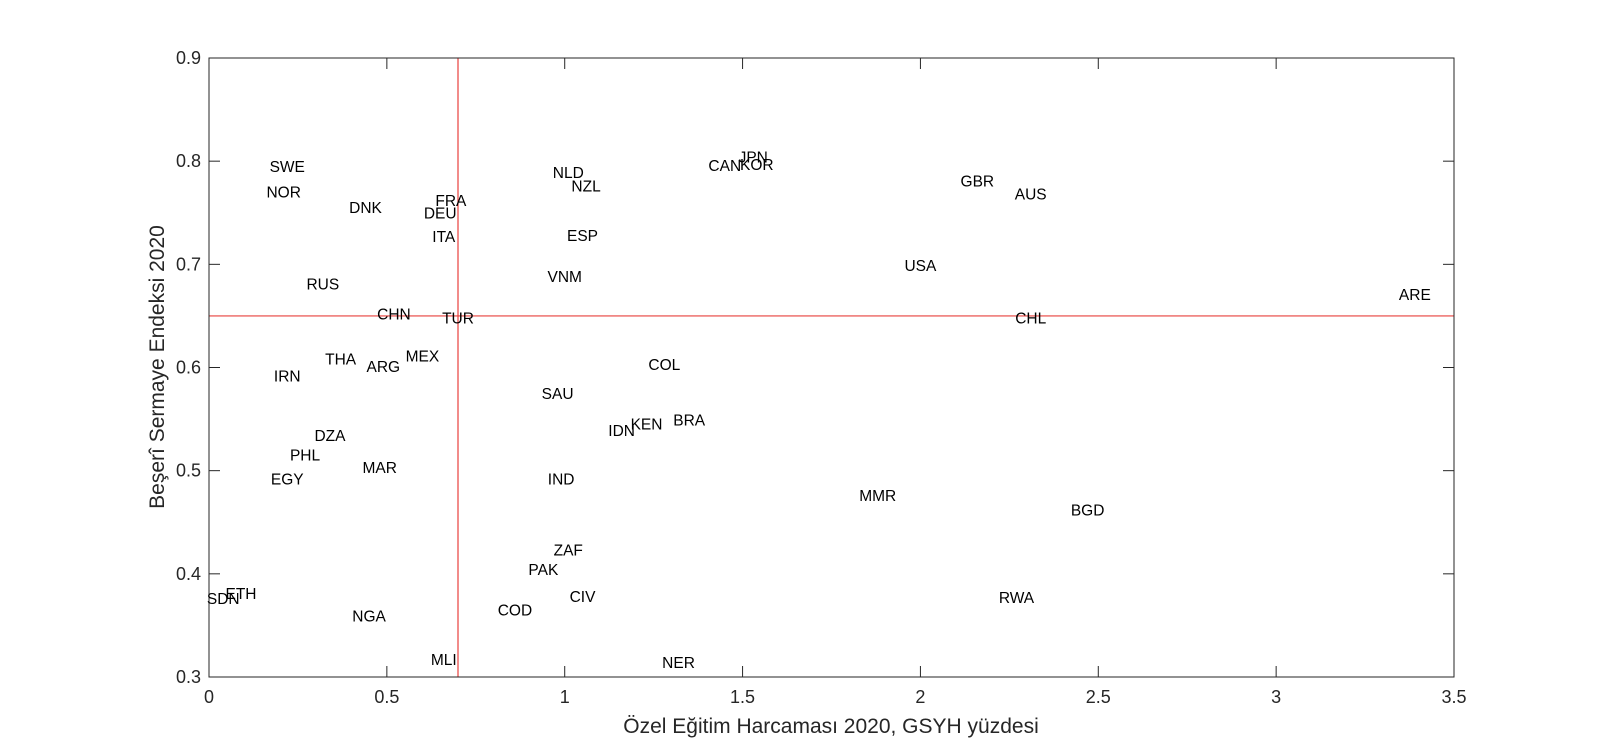 This screenshot has height=756, width=1600. Describe the element at coordinates (1030, 318) in the screenshot. I see `point-label-chl: CHL` at that location.